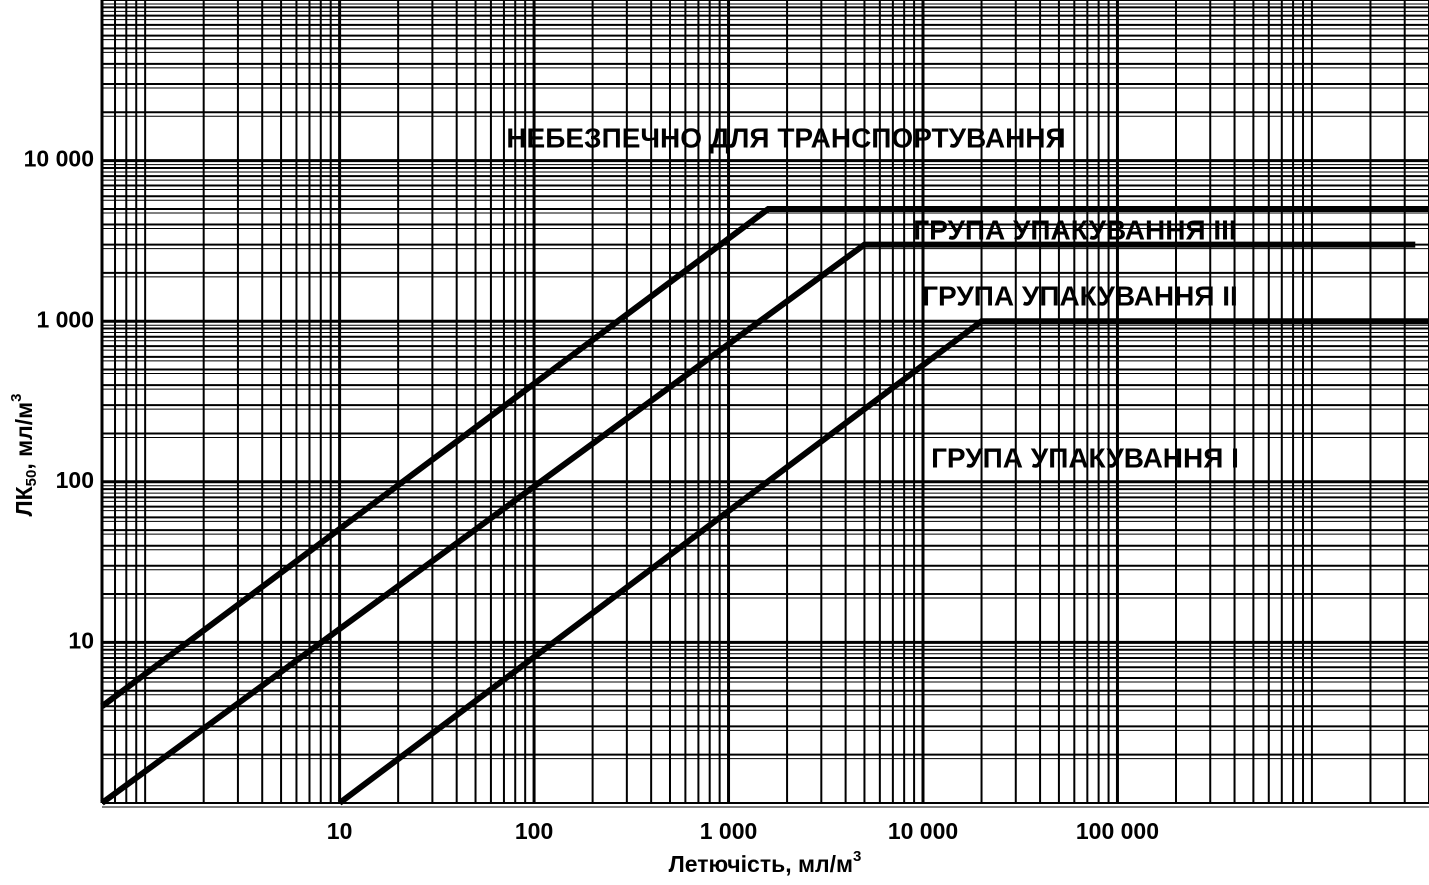  I want to click on x-tick-label: 100, so click(534, 831).